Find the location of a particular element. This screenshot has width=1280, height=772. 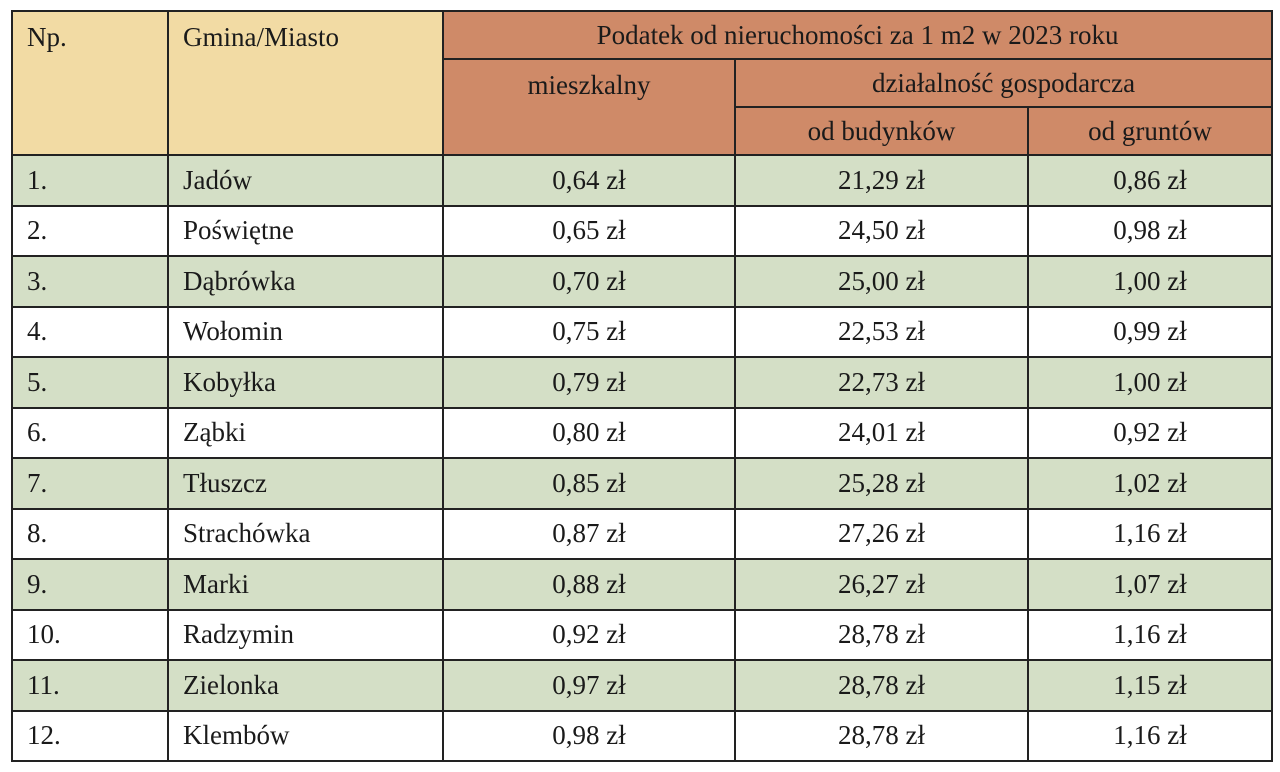

table-row: 10. Radzymin 0,92 zł 28,78 zł 1,16 zł is located at coordinates (642, 634).